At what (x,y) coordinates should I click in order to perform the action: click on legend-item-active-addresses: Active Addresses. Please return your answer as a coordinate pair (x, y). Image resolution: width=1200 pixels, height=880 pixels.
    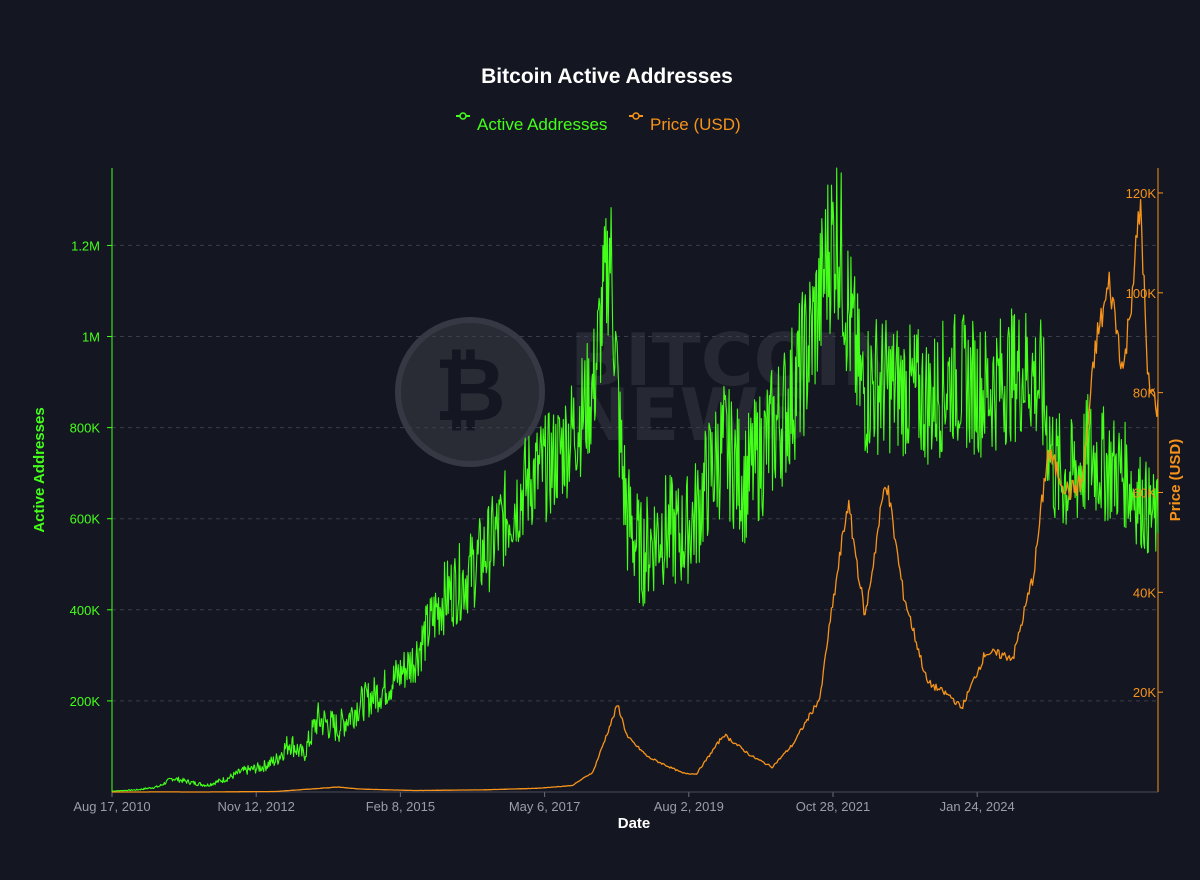
    Looking at the image, I should click on (531, 123).